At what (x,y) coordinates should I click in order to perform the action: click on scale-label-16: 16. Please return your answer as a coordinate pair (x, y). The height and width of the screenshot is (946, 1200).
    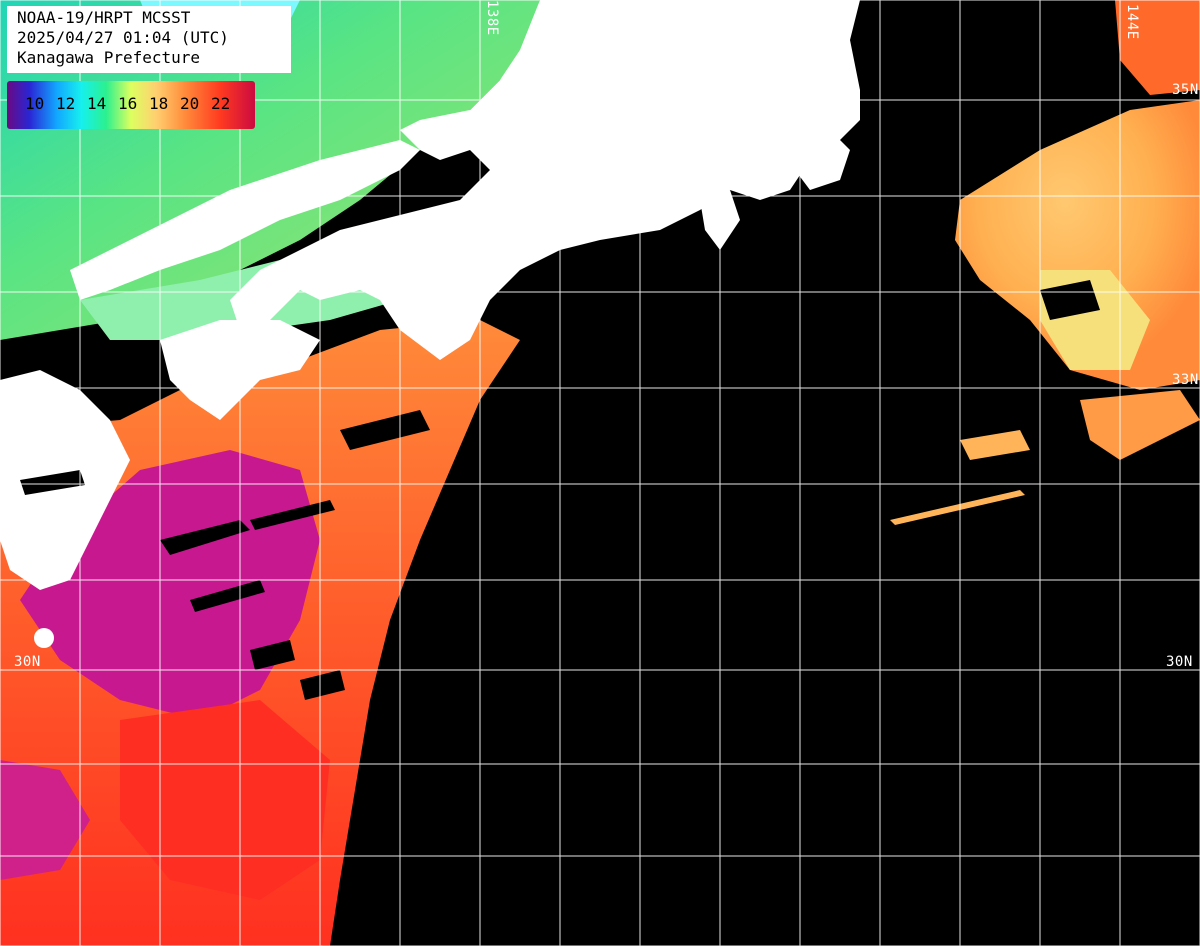
    Looking at the image, I should click on (128, 103).